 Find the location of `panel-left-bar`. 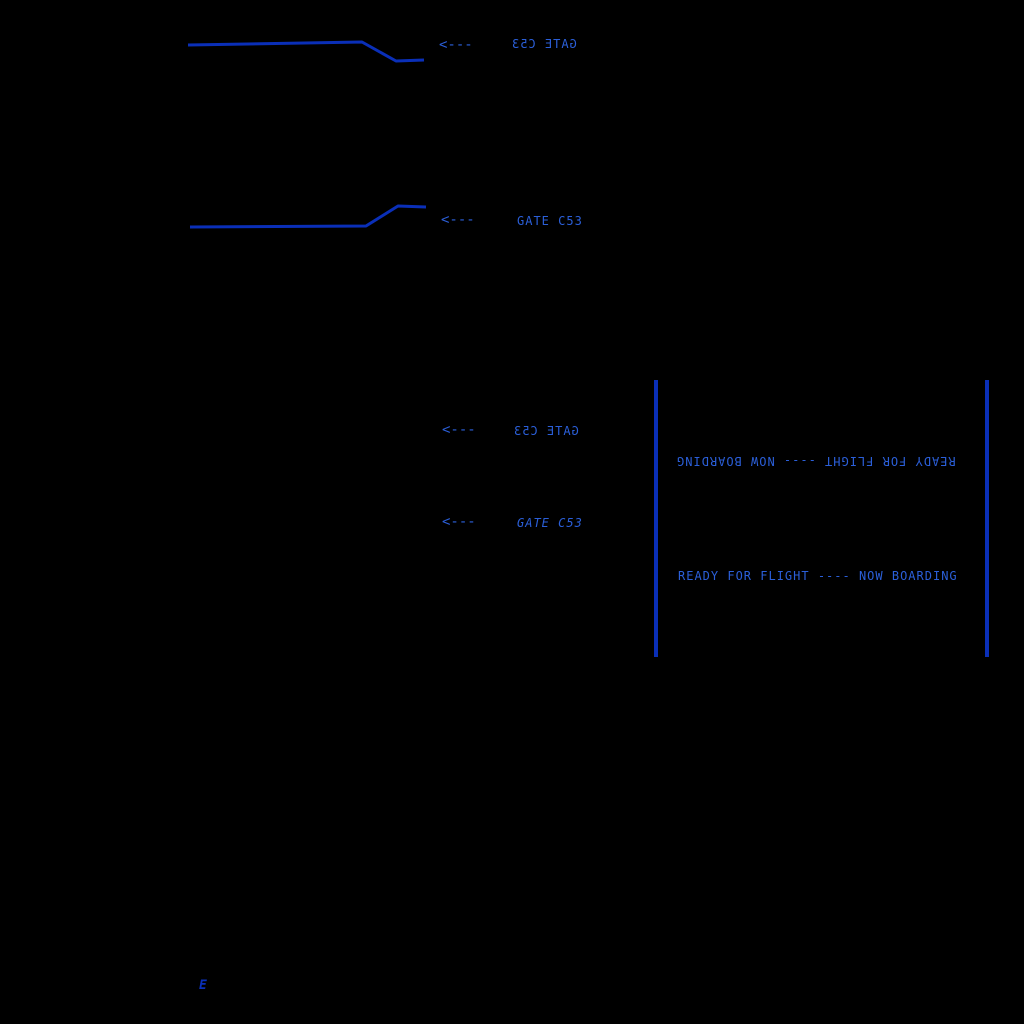

panel-left-bar is located at coordinates (656, 518).